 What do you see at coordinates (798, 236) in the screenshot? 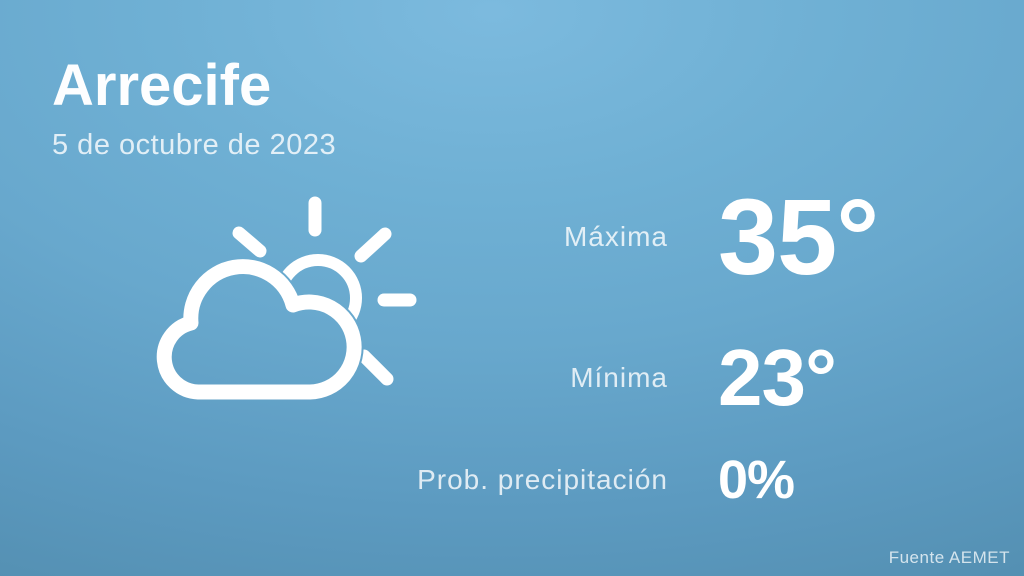
I see `max-temperature-value: 35°` at bounding box center [798, 236].